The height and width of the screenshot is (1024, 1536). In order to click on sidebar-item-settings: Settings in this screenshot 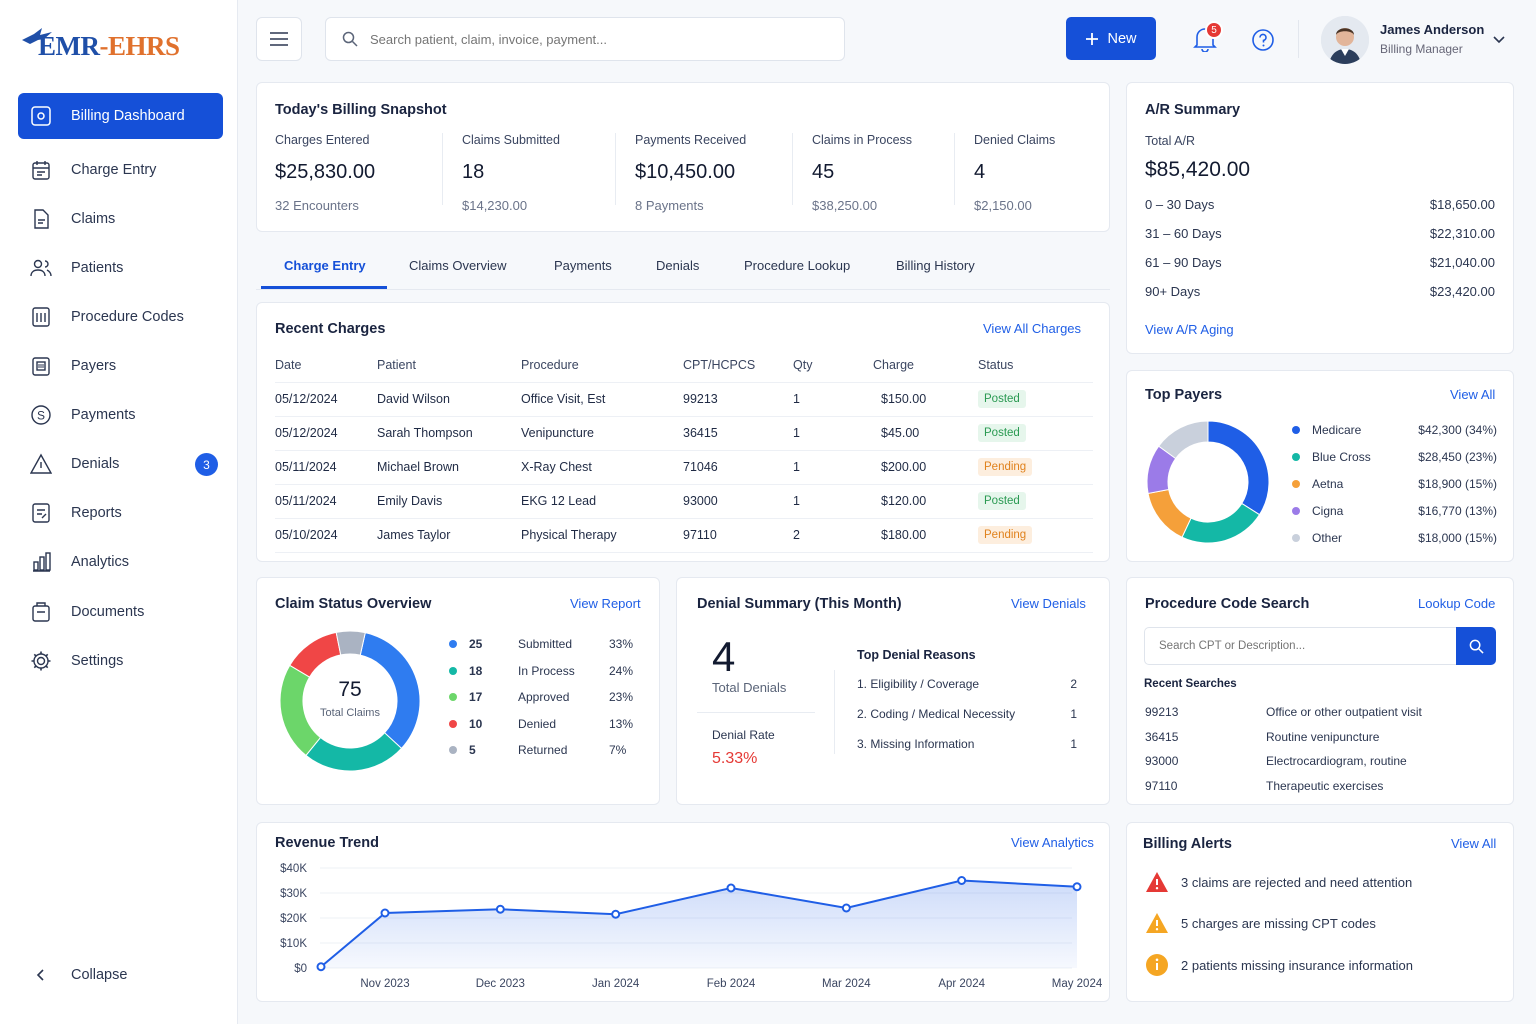, I will do `click(120, 661)`.